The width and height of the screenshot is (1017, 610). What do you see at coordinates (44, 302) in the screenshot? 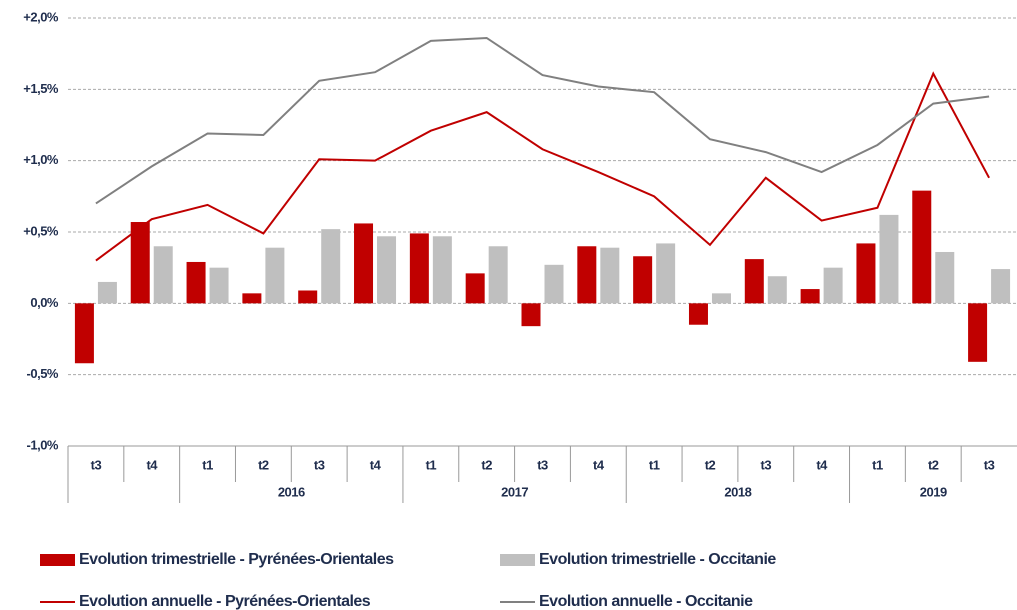
I see `y-tick-label: 0,0%` at bounding box center [44, 302].